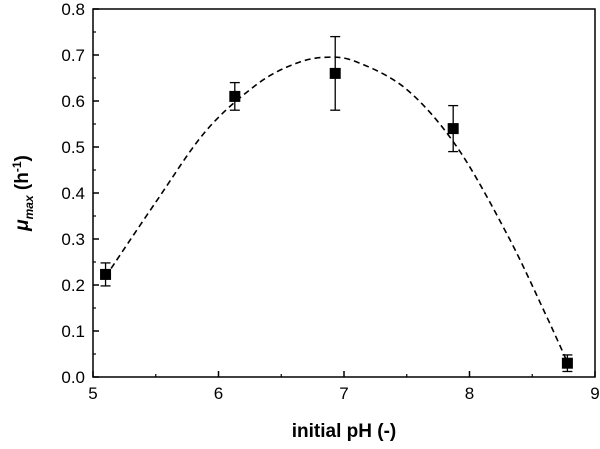  What do you see at coordinates (594, 393) in the screenshot?
I see `x-tick-label: 9` at bounding box center [594, 393].